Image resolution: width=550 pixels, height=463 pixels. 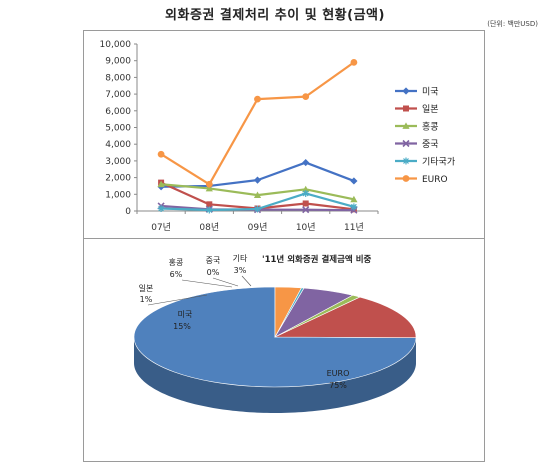 What do you see at coordinates (118, 145) in the screenshot?
I see `y-tick-label: 4,000` at bounding box center [118, 145].